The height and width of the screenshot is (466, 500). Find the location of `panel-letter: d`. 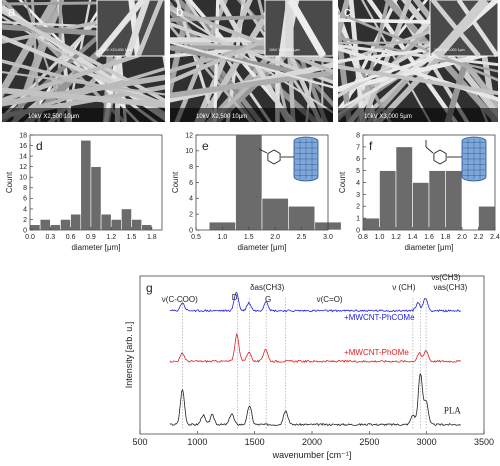

panel-letter: d is located at coordinates (39, 146).